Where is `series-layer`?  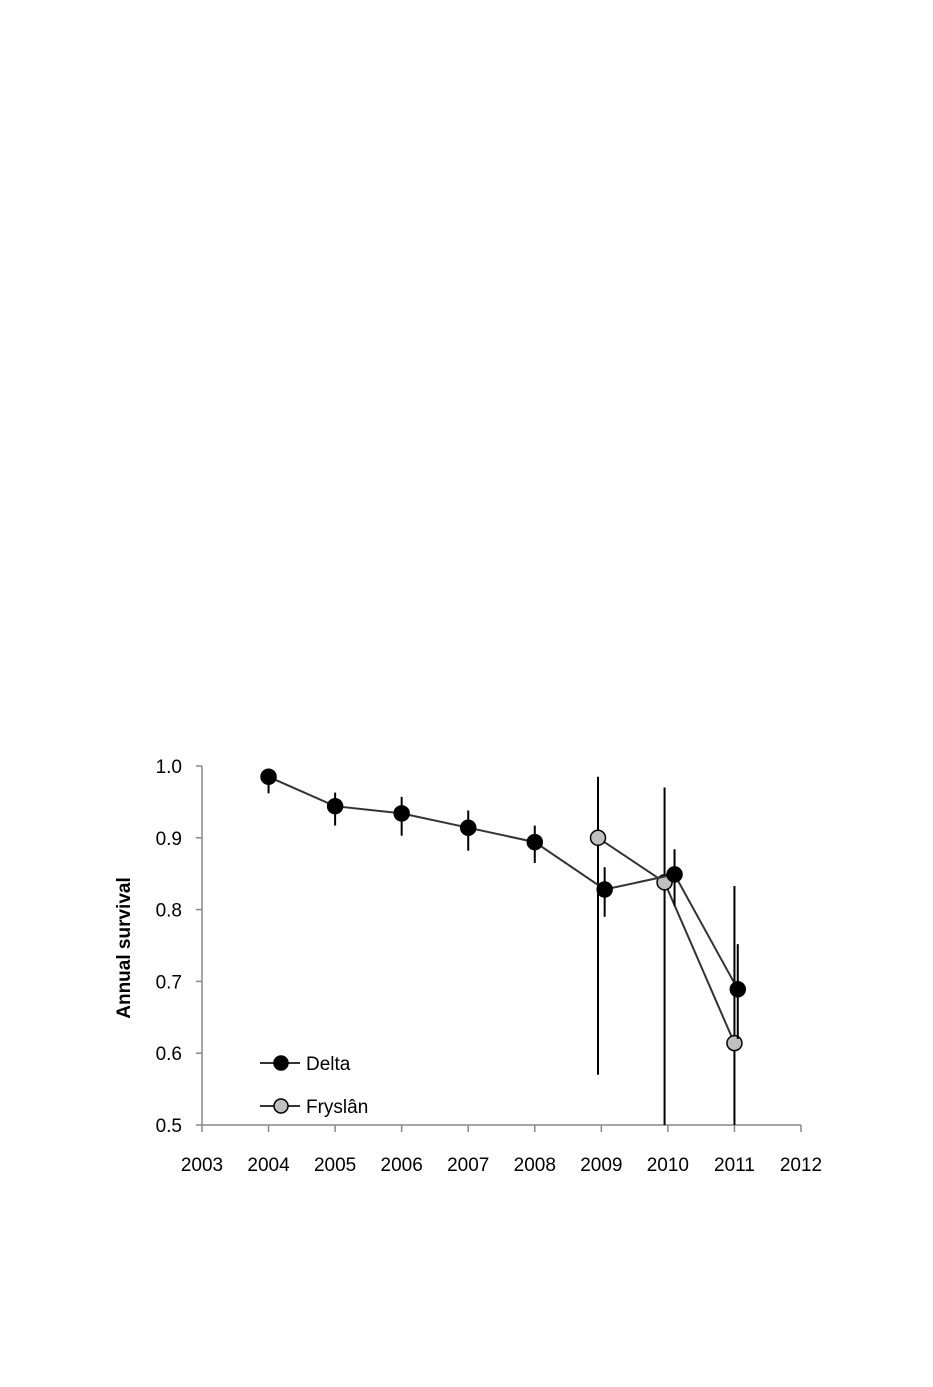 series-layer is located at coordinates (503, 946).